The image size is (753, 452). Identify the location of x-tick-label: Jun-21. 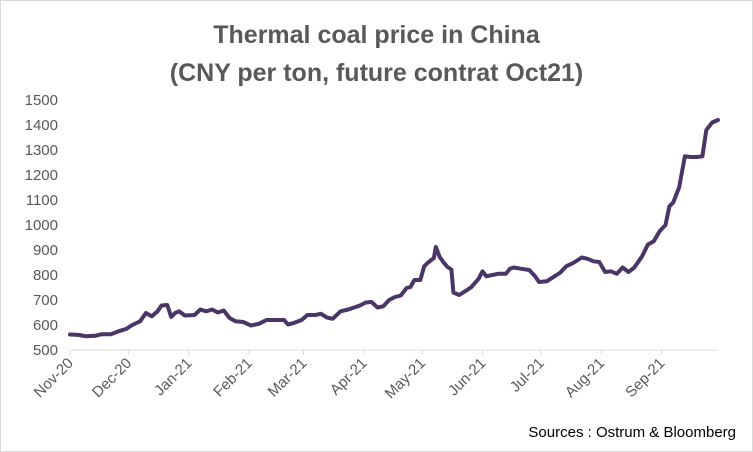
(467, 377).